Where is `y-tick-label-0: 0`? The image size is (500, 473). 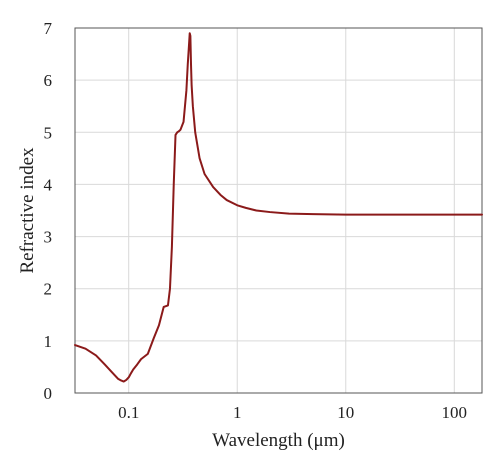
y-tick-label-0: 0 is located at coordinates (48, 393).